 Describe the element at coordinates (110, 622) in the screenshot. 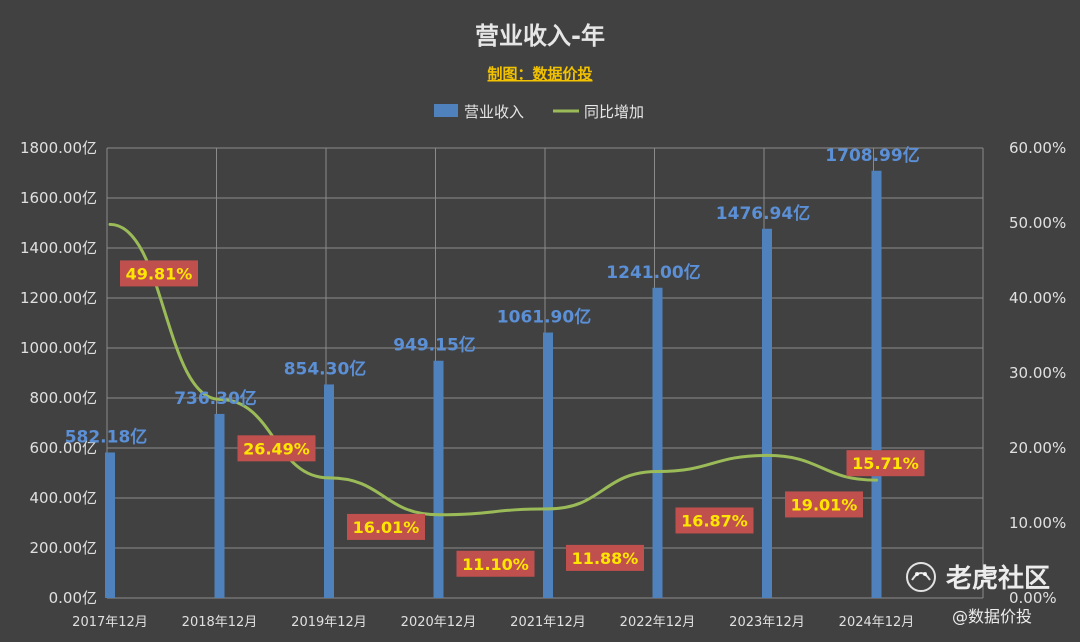

I see `x-tick-label: 2017年12月` at that location.